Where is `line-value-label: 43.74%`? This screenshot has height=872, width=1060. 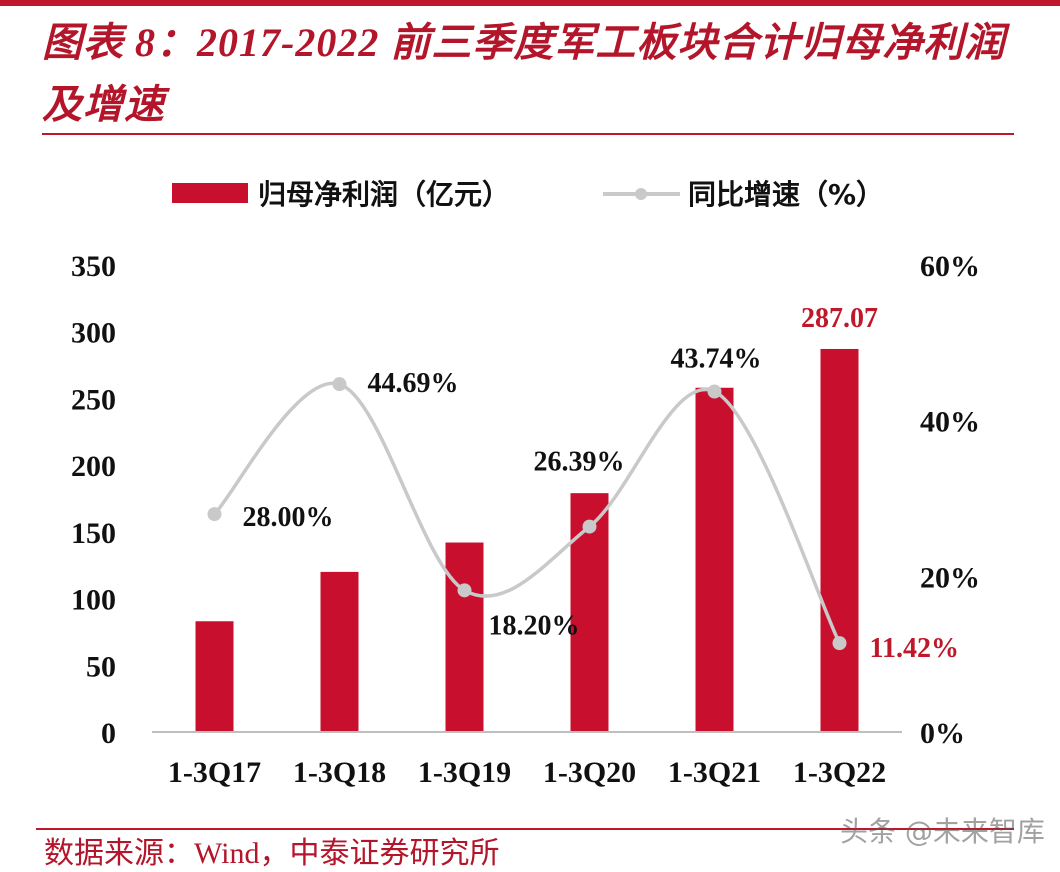 line-value-label: 43.74% is located at coordinates (716, 359).